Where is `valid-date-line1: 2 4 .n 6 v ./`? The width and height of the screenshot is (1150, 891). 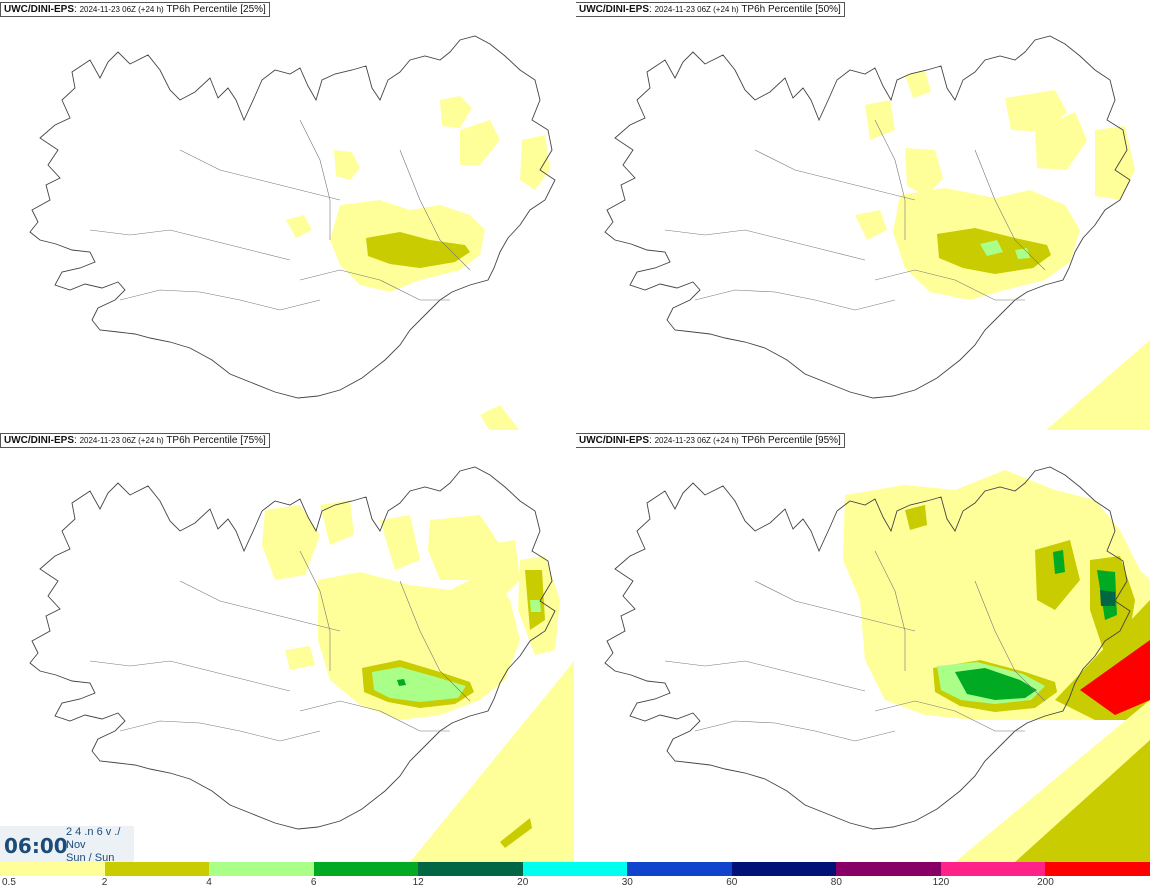 valid-date-line1: 2 4 .n 6 v ./ is located at coordinates (93, 832).